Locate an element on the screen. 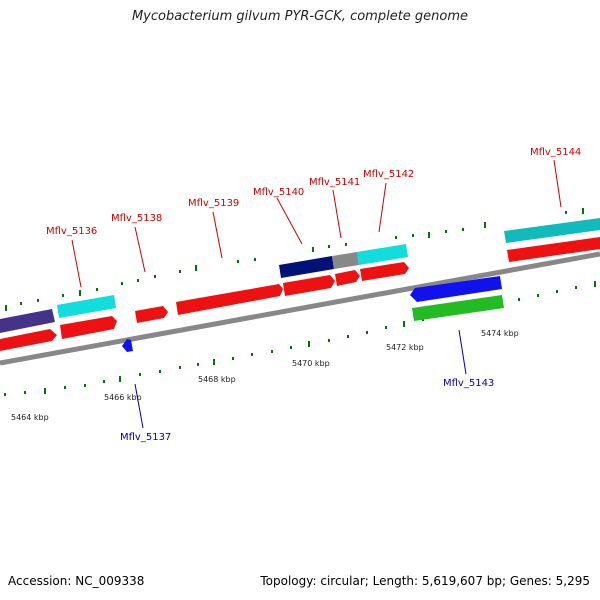  gene-label-mflv-5141: Mflv_5141 is located at coordinates (334, 182).